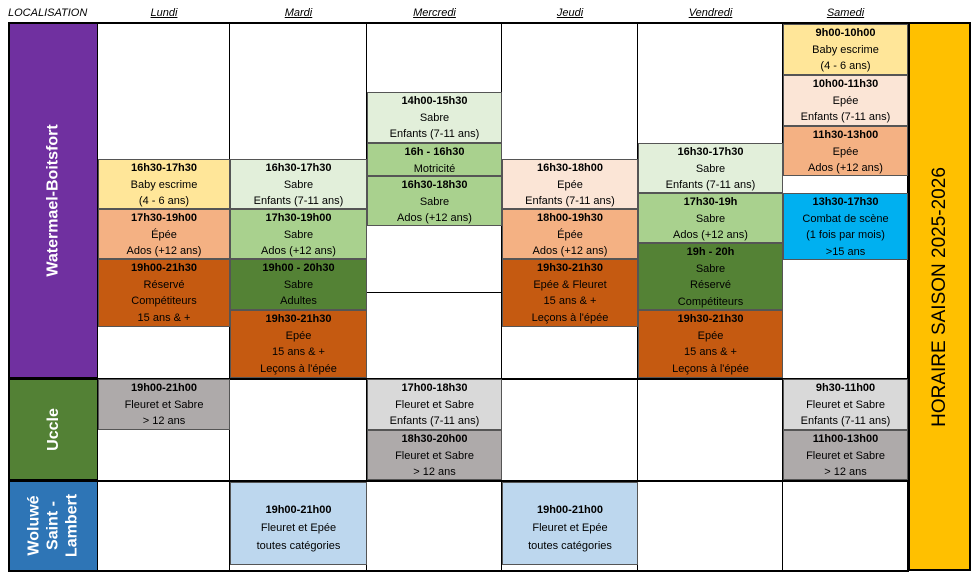 This screenshot has height=577, width=975. Describe the element at coordinates (164, 13) in the screenshot. I see `header-day-lundi: Lundi` at that location.